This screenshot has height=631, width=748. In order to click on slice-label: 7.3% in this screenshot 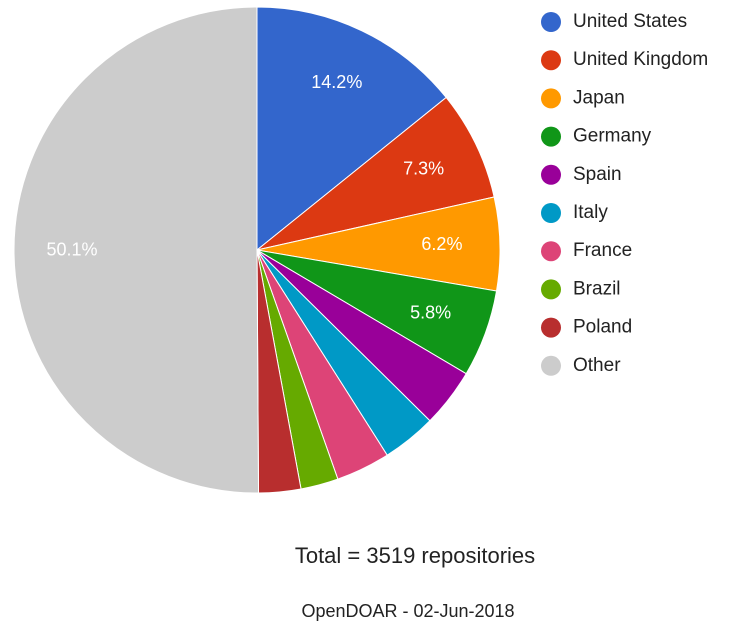, I will do `click(423, 168)`.